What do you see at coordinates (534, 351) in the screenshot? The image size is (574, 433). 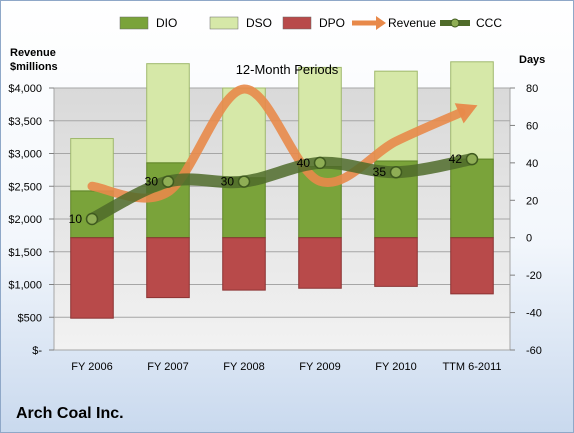 I see `right-axis-tick-label: -60` at bounding box center [534, 351].